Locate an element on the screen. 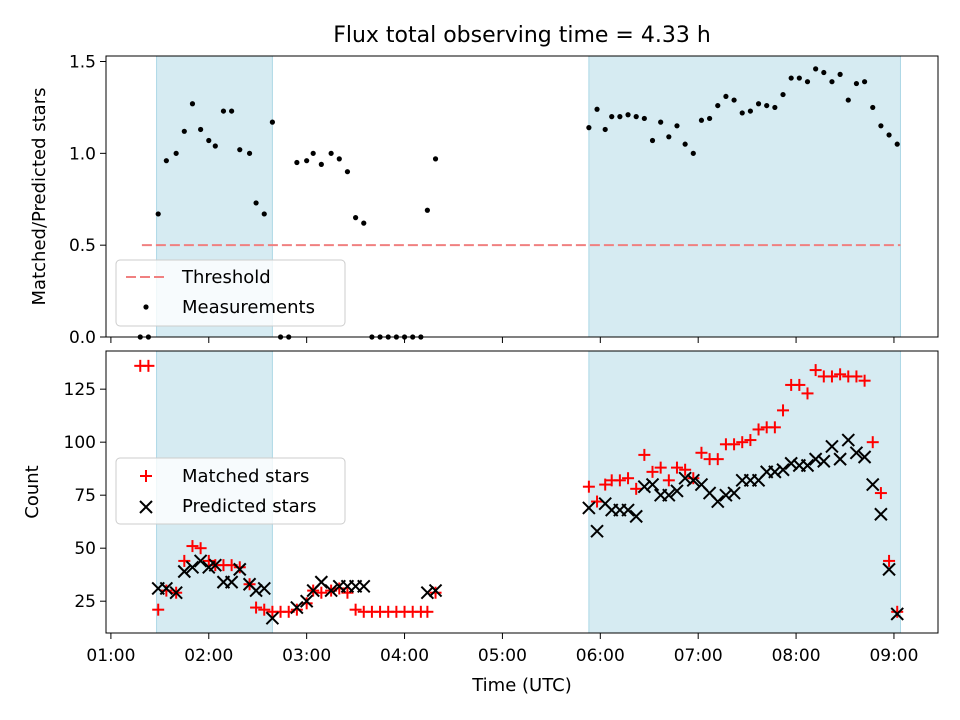 The image size is (960, 720). bottom-x-tick-label: 09:00 is located at coordinates (893, 656).